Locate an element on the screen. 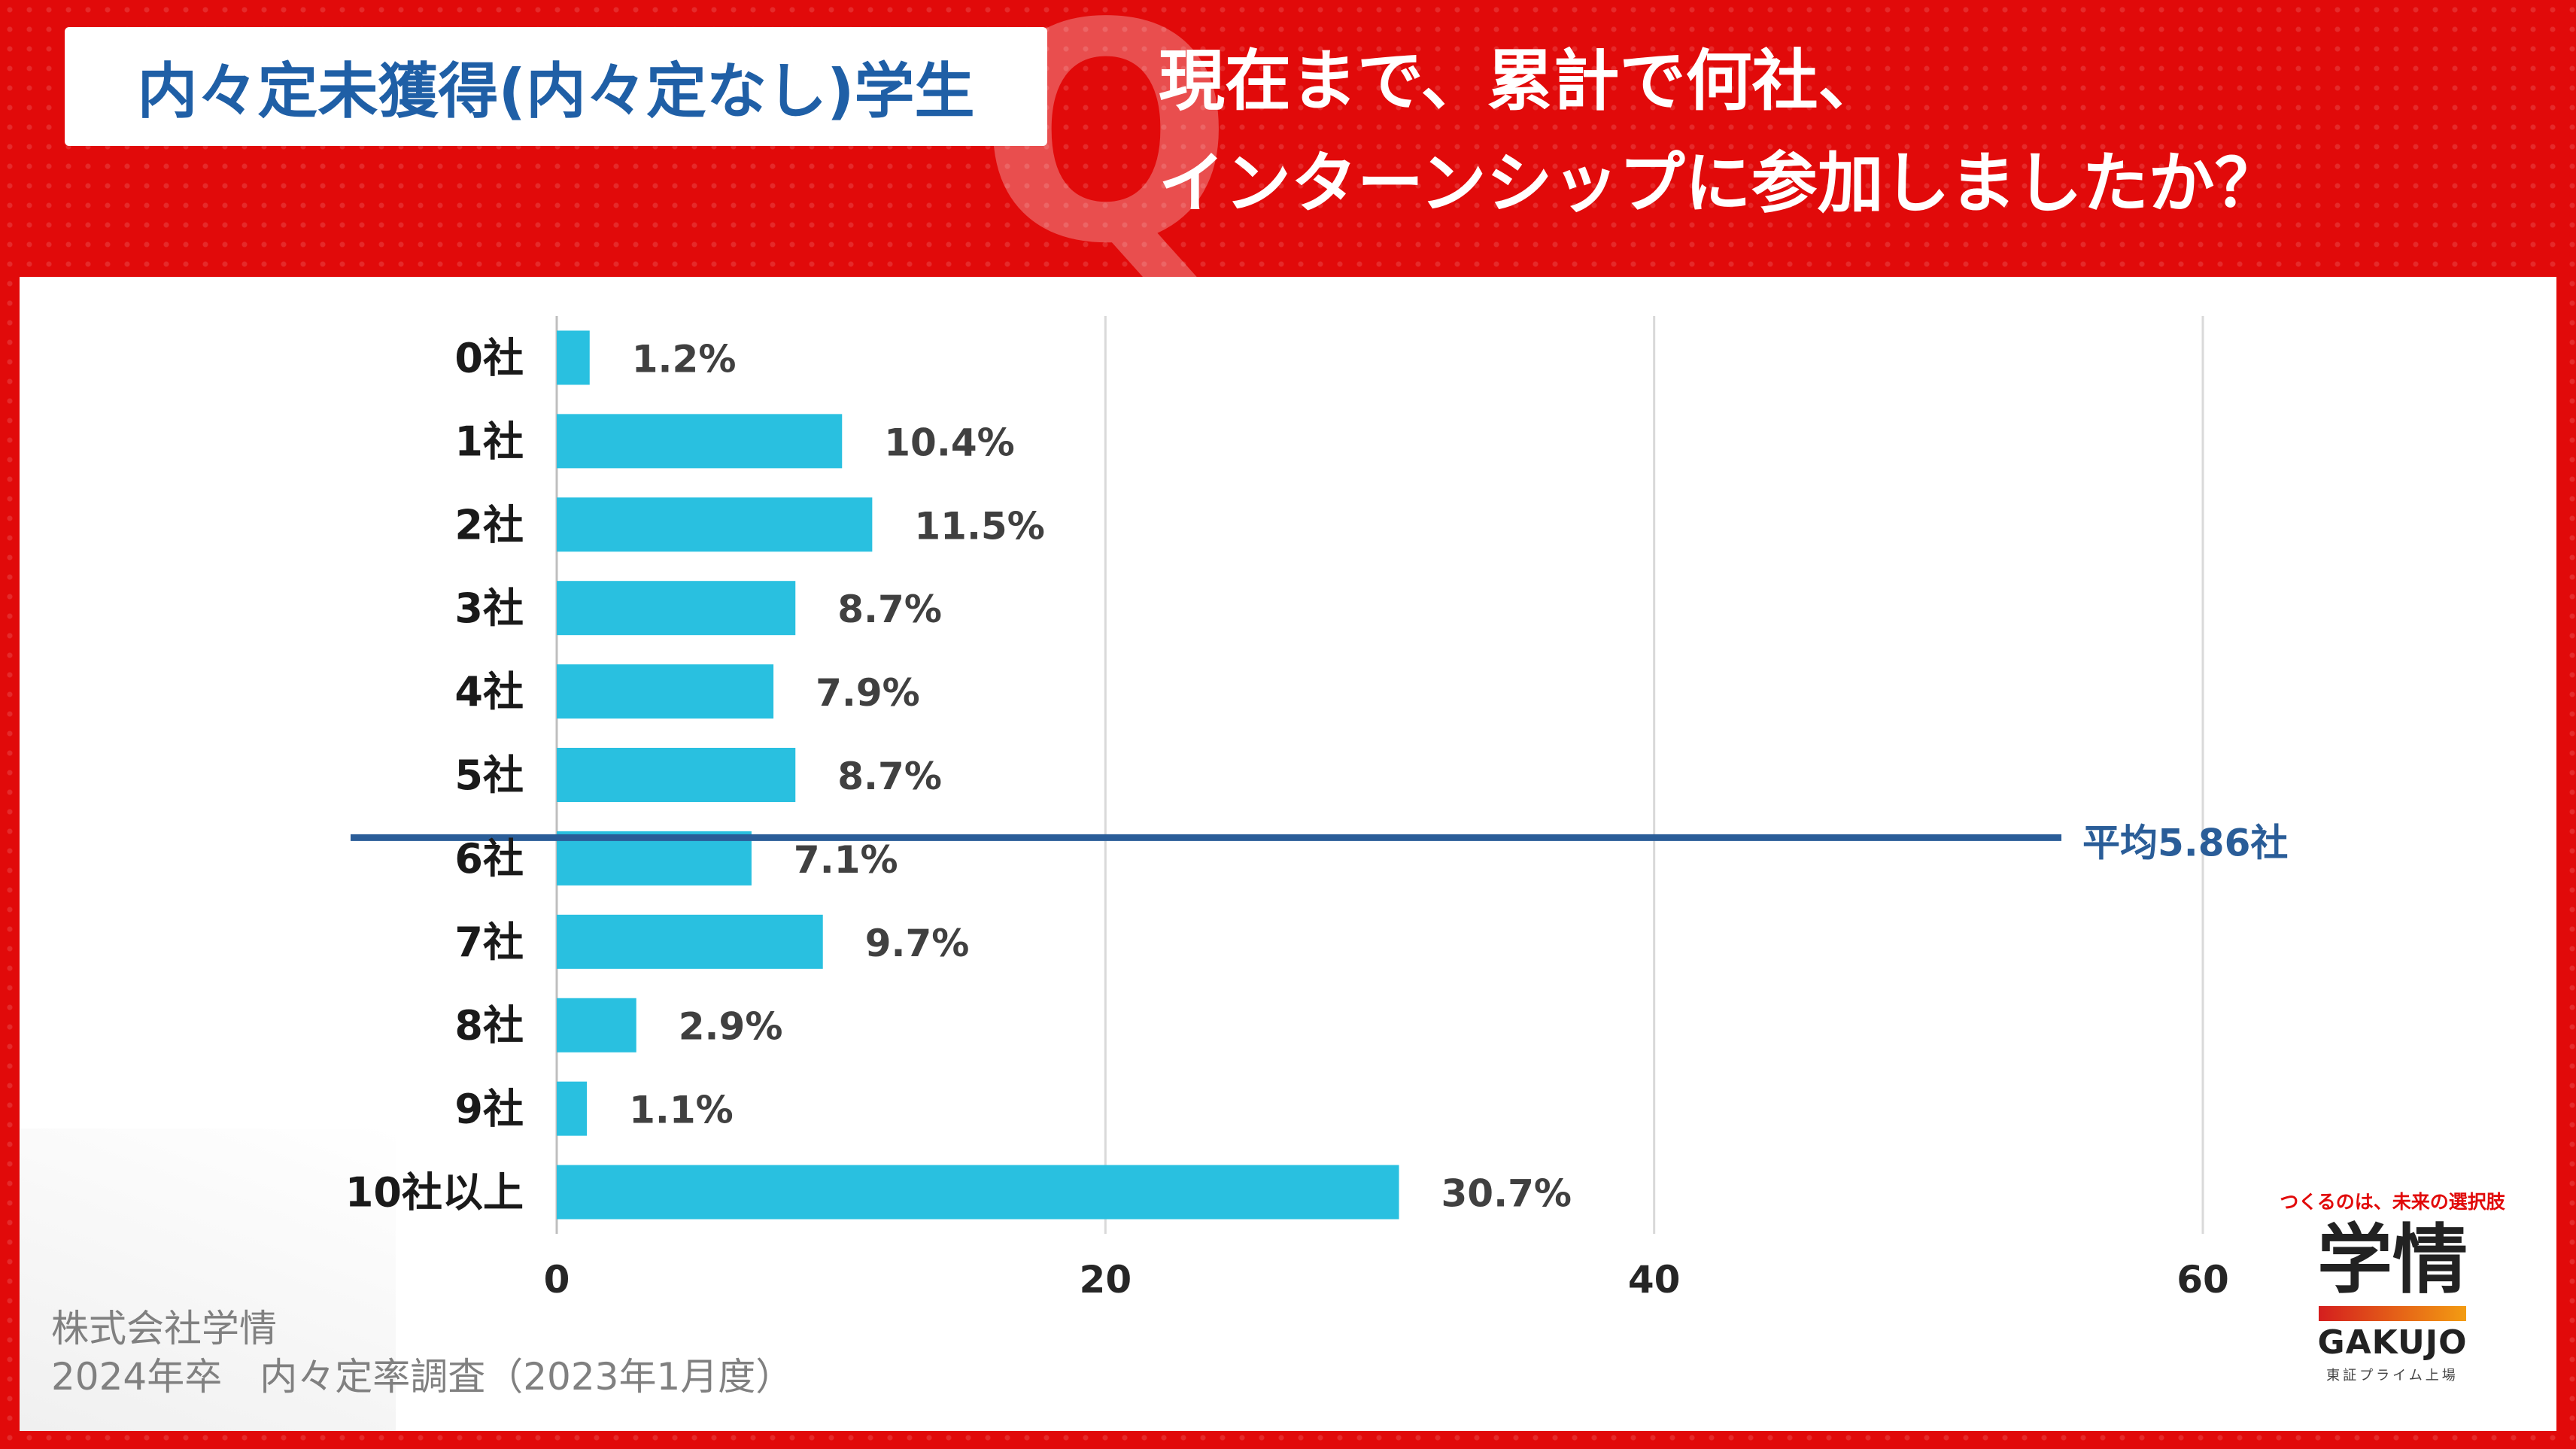 This screenshot has width=2576, height=1449. value-label: 30.7% is located at coordinates (1507, 1194).